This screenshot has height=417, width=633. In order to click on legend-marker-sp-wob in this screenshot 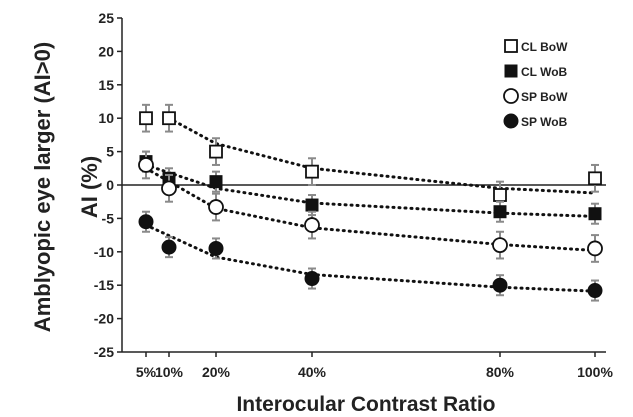, I will do `click(511, 121)`.